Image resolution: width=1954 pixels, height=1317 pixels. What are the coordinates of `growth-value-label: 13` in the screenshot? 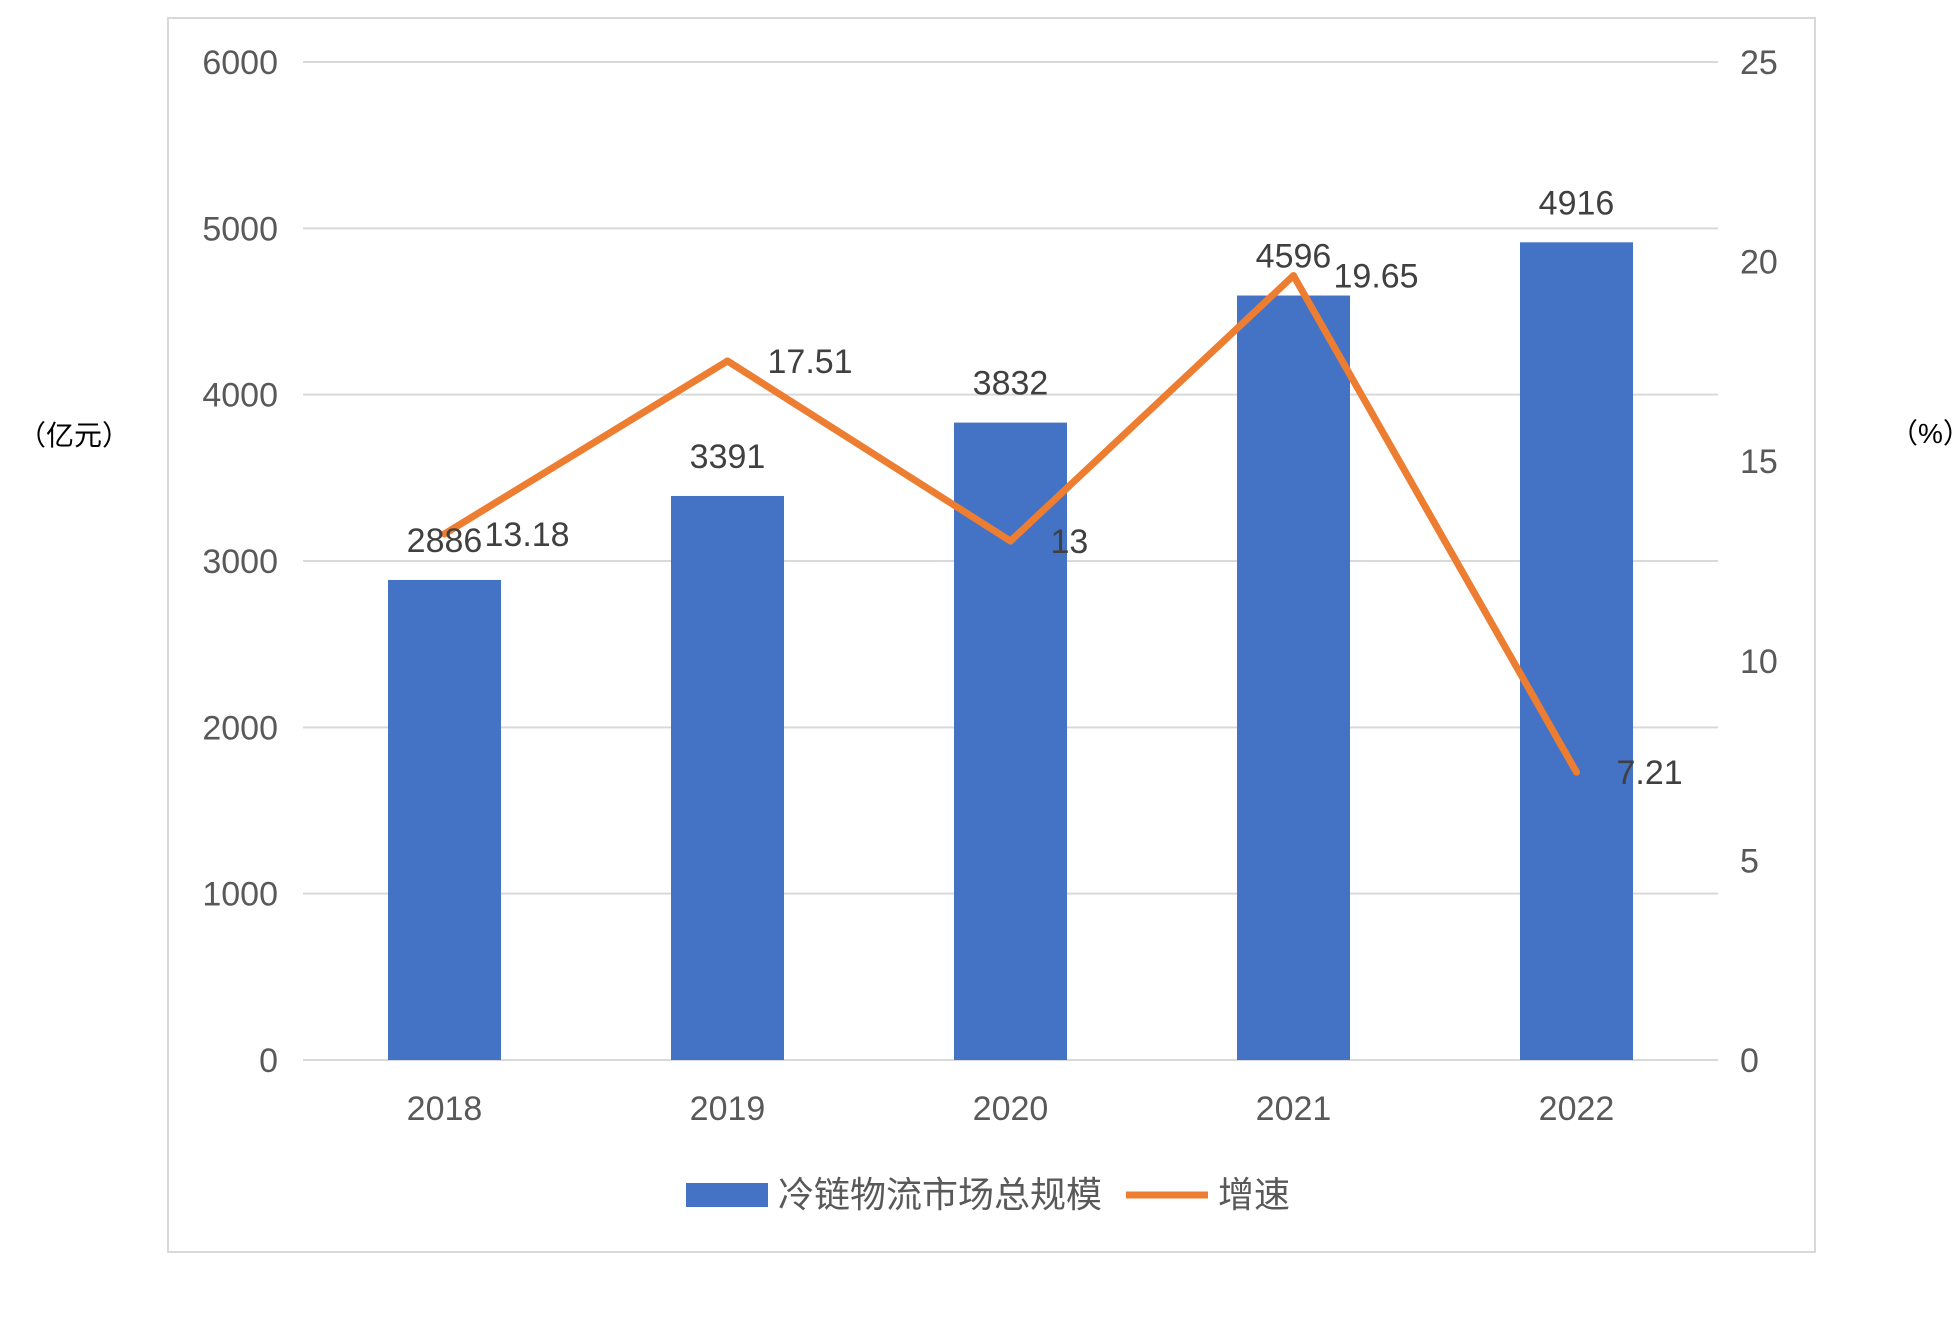 It's located at (1070, 542).